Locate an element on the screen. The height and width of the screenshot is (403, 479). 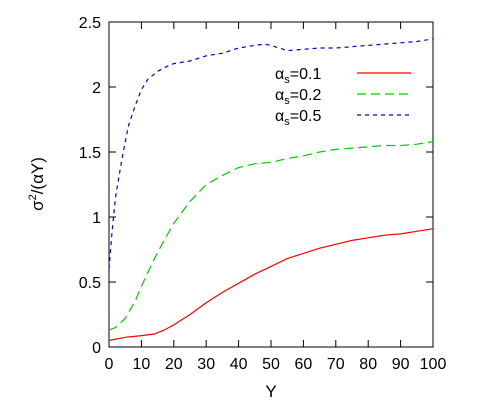
y-axis-title-superscript: 2 is located at coordinates (33, 197).